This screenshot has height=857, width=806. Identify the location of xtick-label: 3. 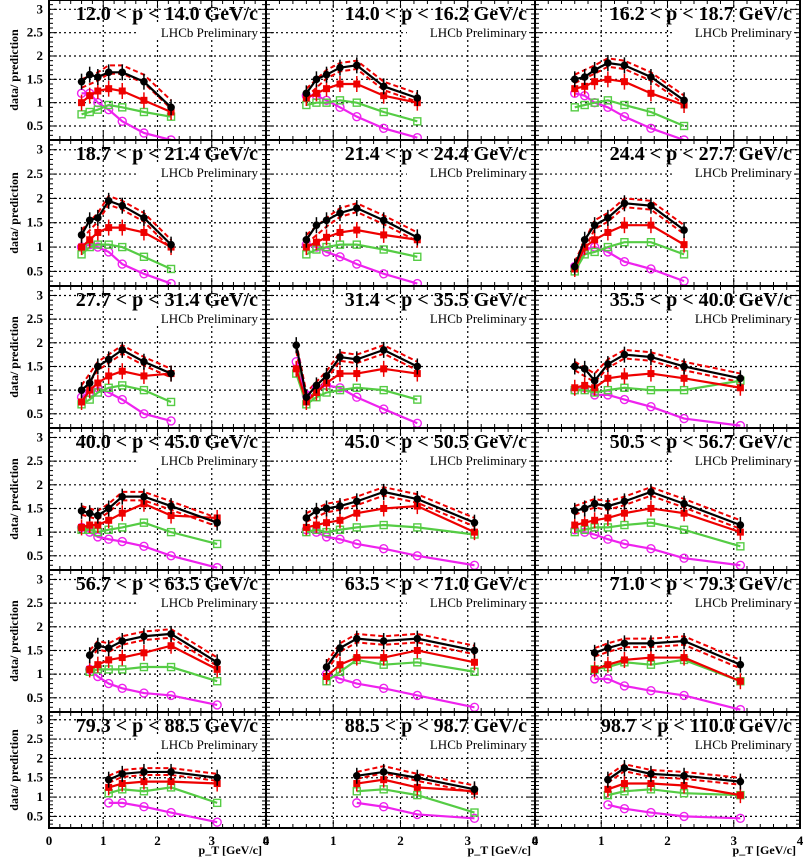
(734, 840).